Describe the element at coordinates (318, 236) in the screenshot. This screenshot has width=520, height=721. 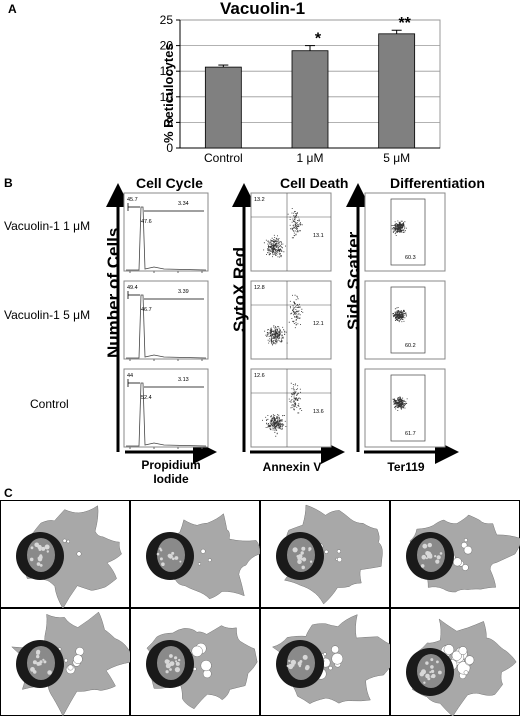
I see `quadrant-value: 13.1` at that location.